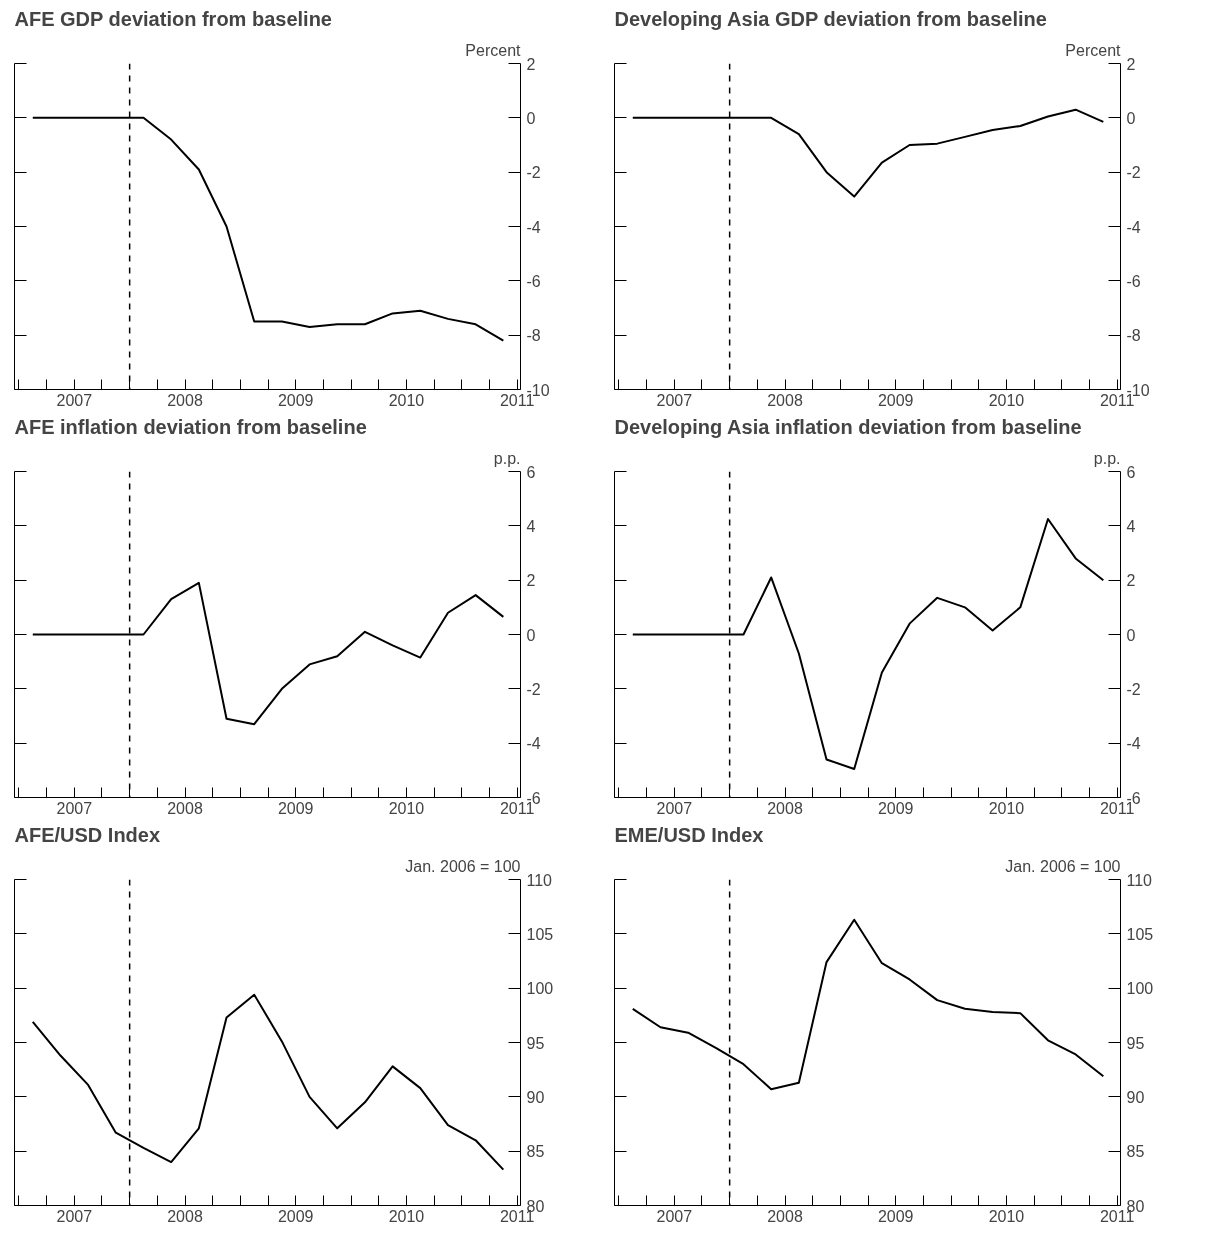 Image resolution: width=1207 pixels, height=1234 pixels. What do you see at coordinates (689, 834) in the screenshot?
I see `chart-title: EME/USD Index` at bounding box center [689, 834].